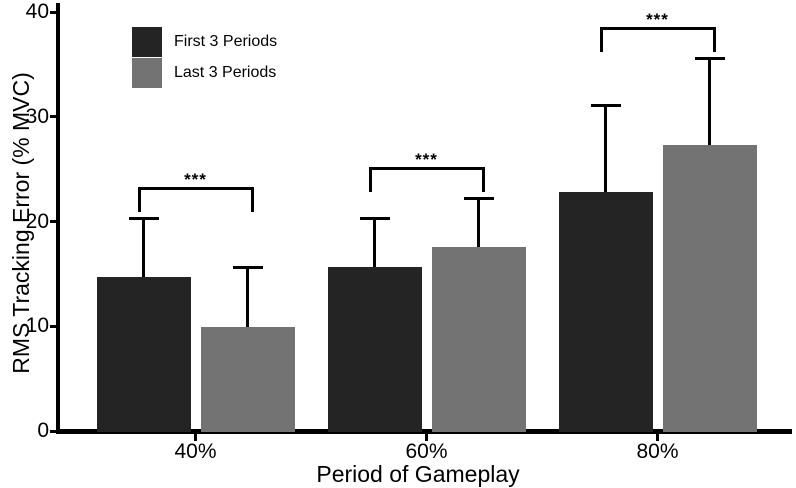  Describe the element at coordinates (195, 451) in the screenshot. I see `x-tick-label: 40%` at that location.